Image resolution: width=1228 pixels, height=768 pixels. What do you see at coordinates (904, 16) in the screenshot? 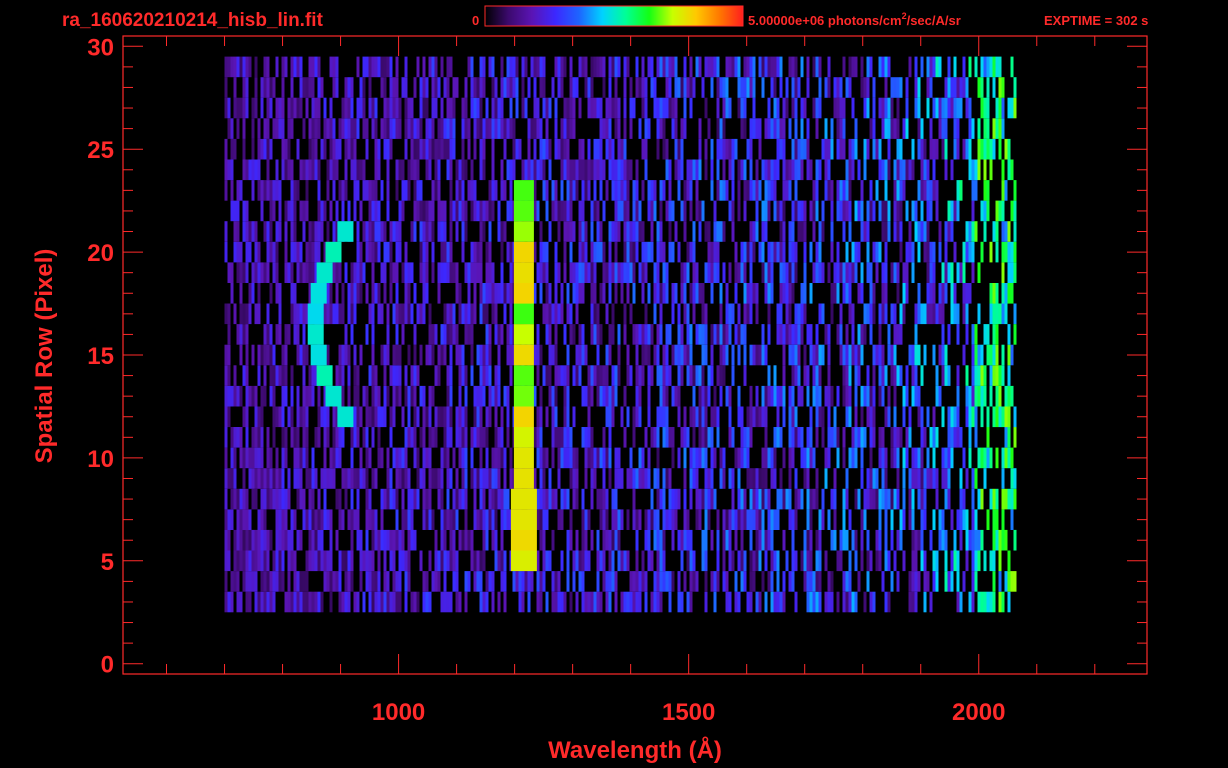
I see `colorbar-max-exponent: 2` at bounding box center [904, 16].